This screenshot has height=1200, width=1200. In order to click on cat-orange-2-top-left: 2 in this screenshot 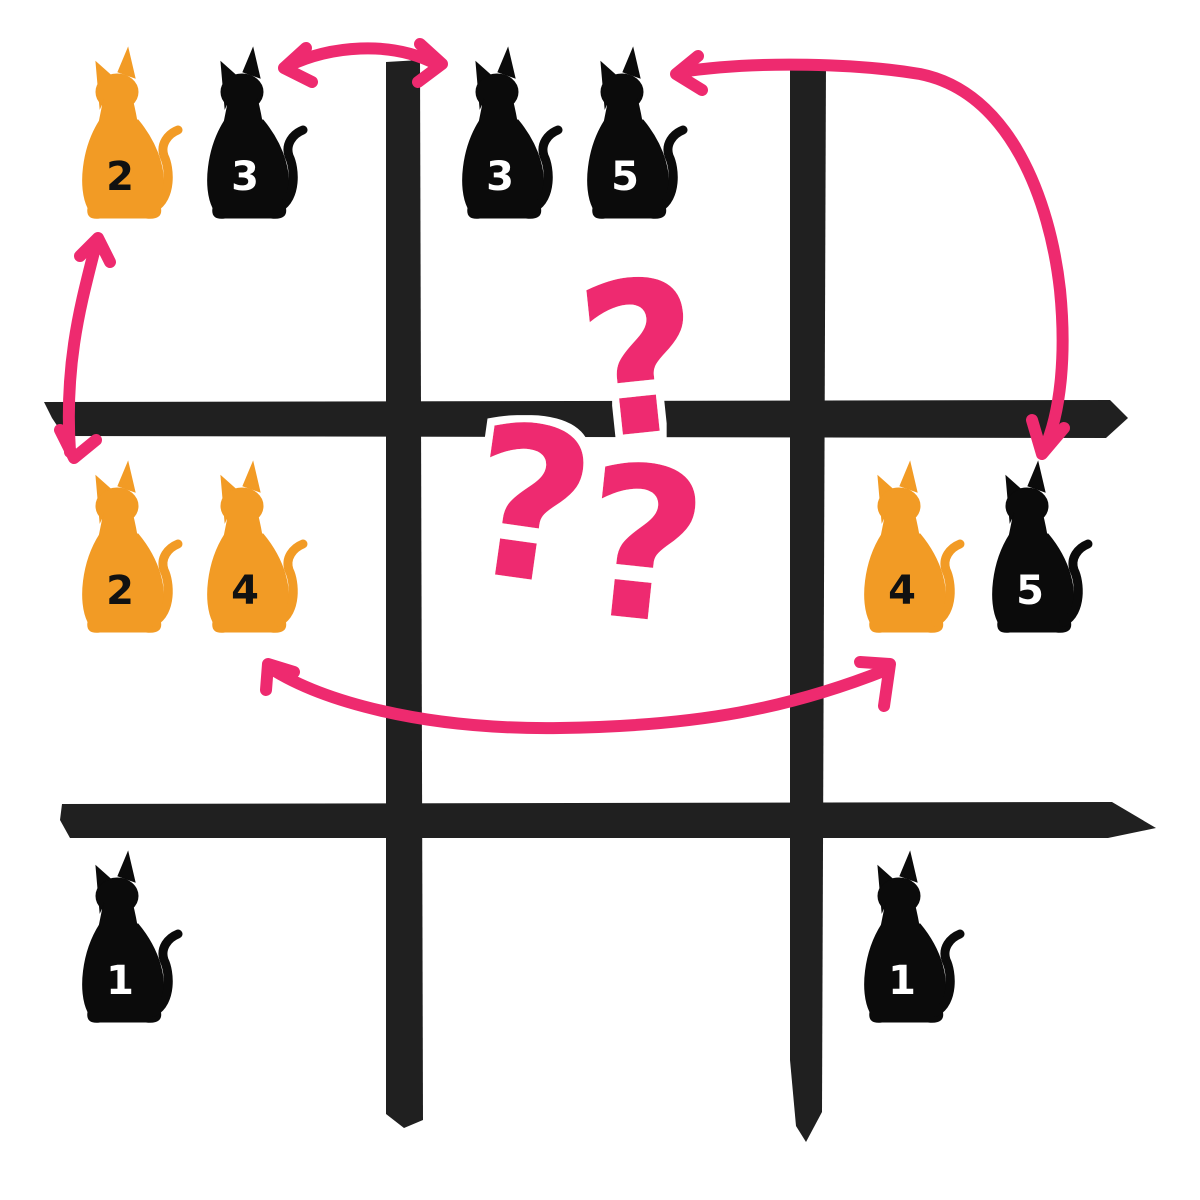, I will do `click(130, 133)`.